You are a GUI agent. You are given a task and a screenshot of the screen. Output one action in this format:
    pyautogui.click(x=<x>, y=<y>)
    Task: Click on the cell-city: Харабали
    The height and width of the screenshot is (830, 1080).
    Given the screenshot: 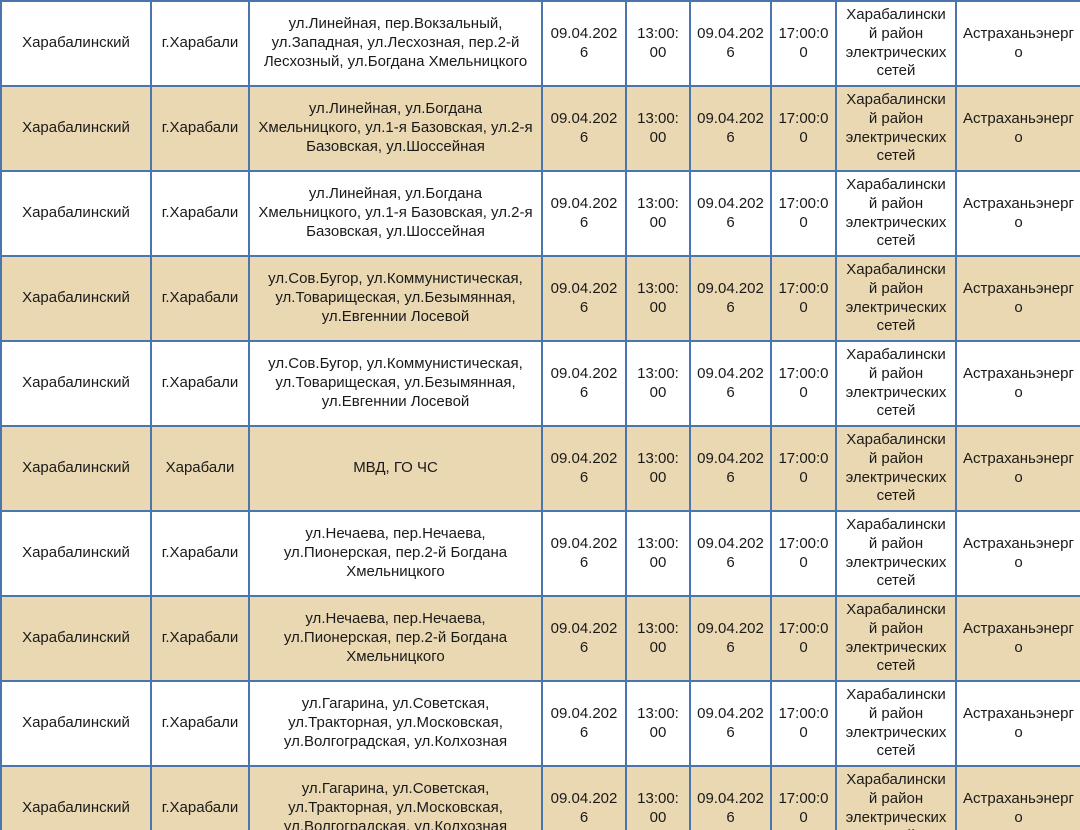 What is the action you would take?
    pyautogui.click(x=200, y=468)
    